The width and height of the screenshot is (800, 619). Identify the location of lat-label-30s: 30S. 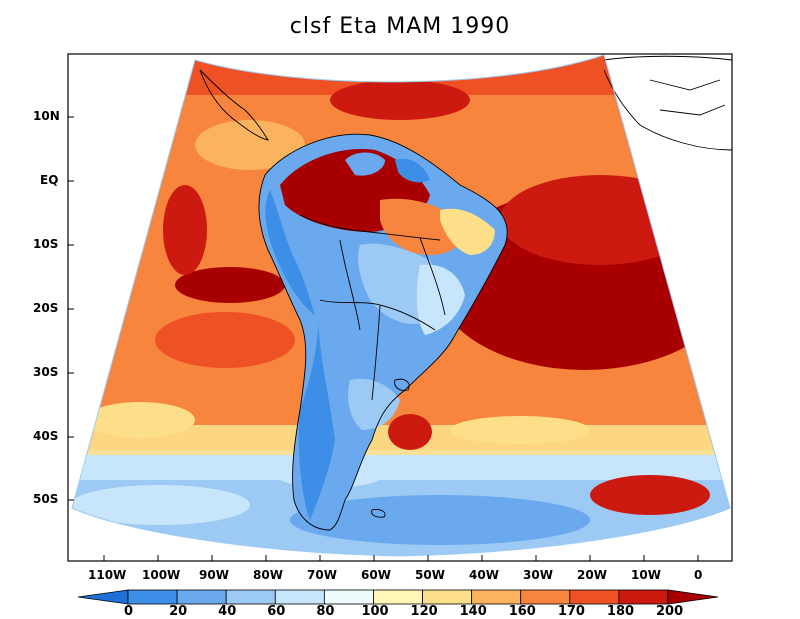
(46, 372).